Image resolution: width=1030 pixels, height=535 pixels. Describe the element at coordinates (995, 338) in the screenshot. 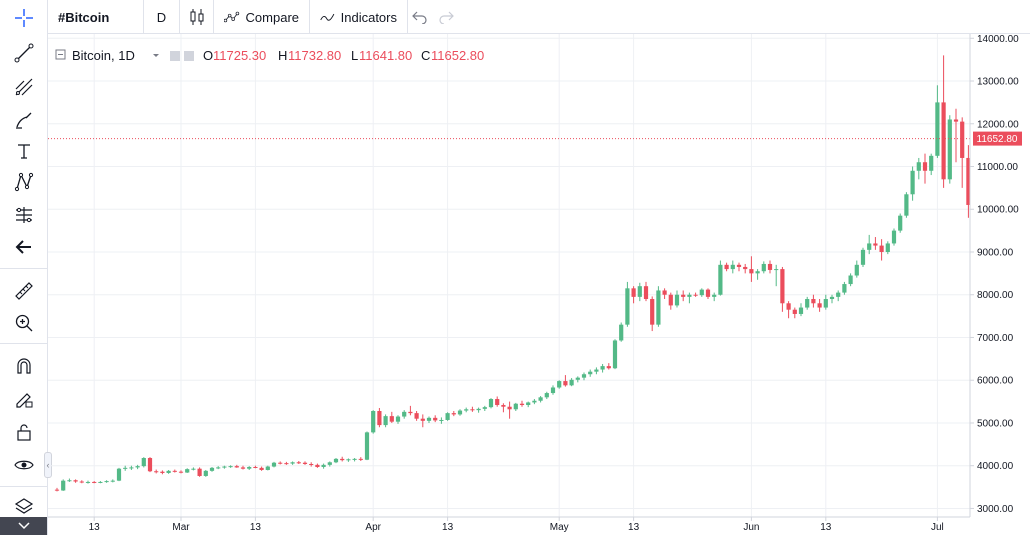

I see `price-tick-label: 7000.00` at that location.